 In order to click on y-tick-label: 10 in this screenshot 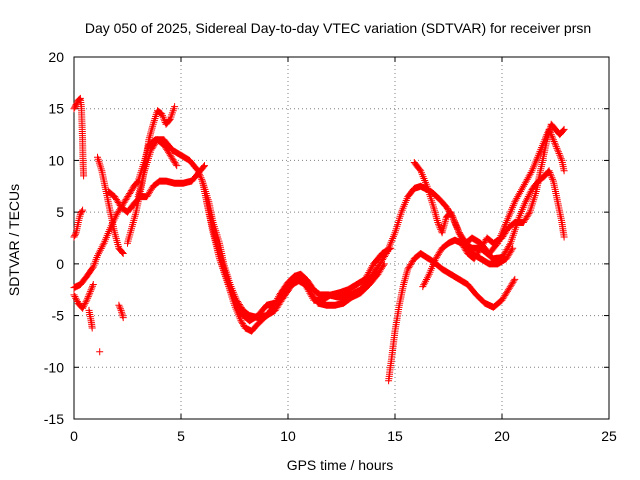, I will do `click(56, 160)`.